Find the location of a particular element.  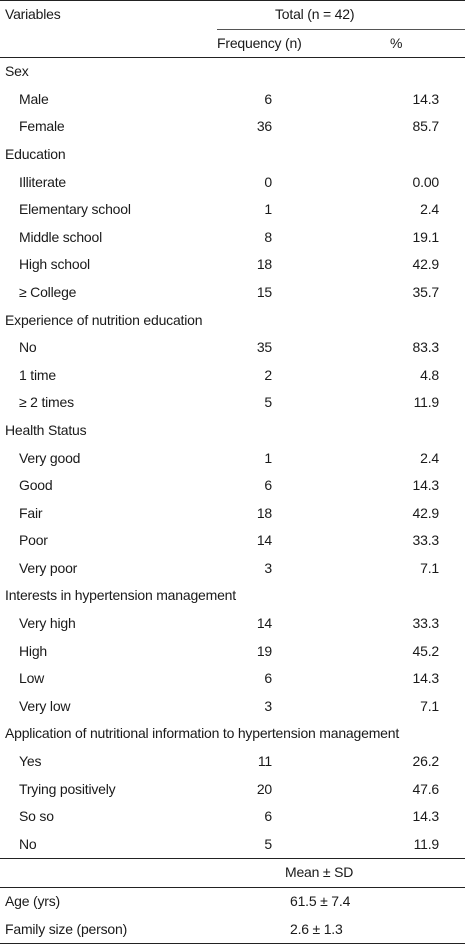

row-label: Illiterate is located at coordinates (43, 181).